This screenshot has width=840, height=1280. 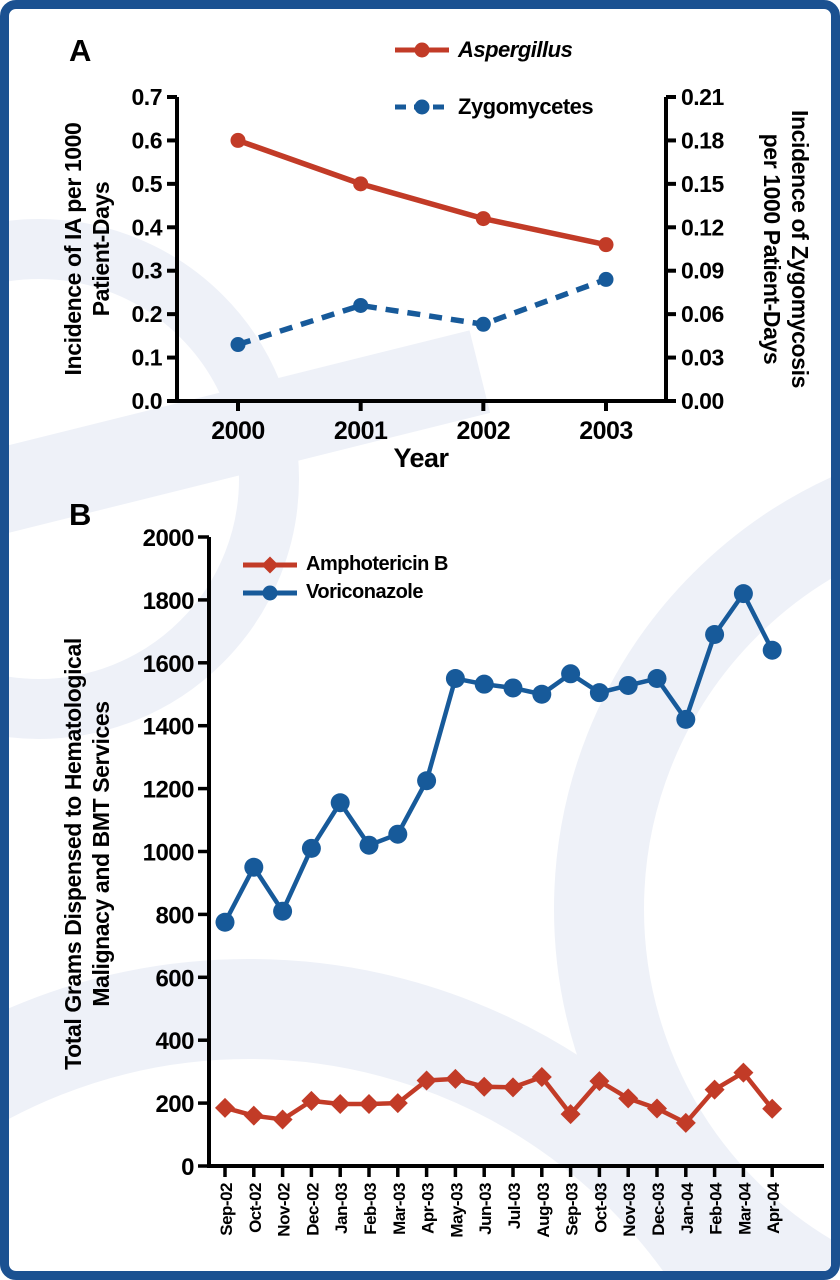 What do you see at coordinates (312, 1209) in the screenshot?
I see `panel-b-x-tick-label: Dec-02` at bounding box center [312, 1209].